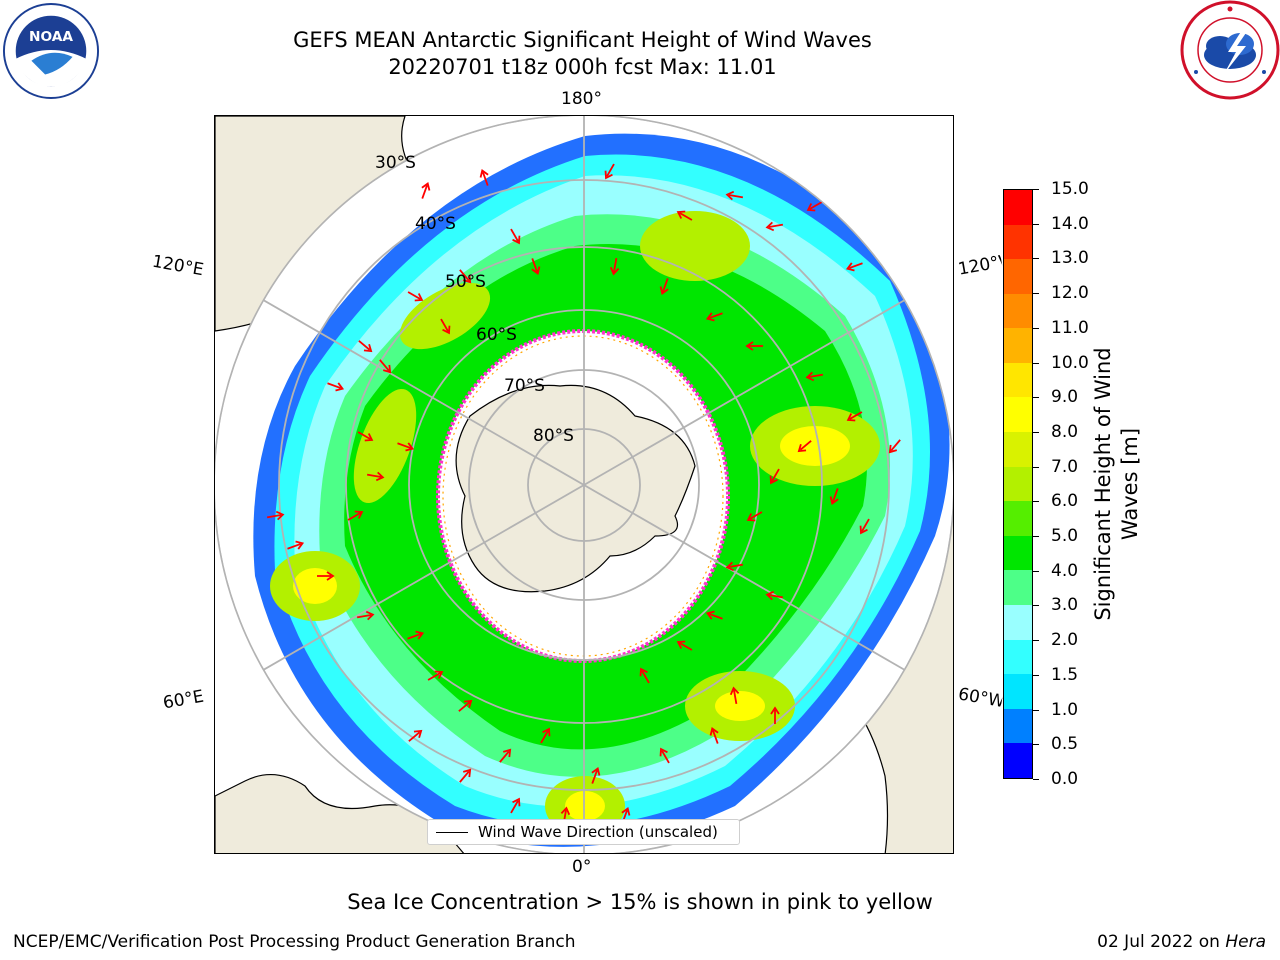  I want to click on footer-date-text: 02 Jul 2022 on, so click(1158, 942).